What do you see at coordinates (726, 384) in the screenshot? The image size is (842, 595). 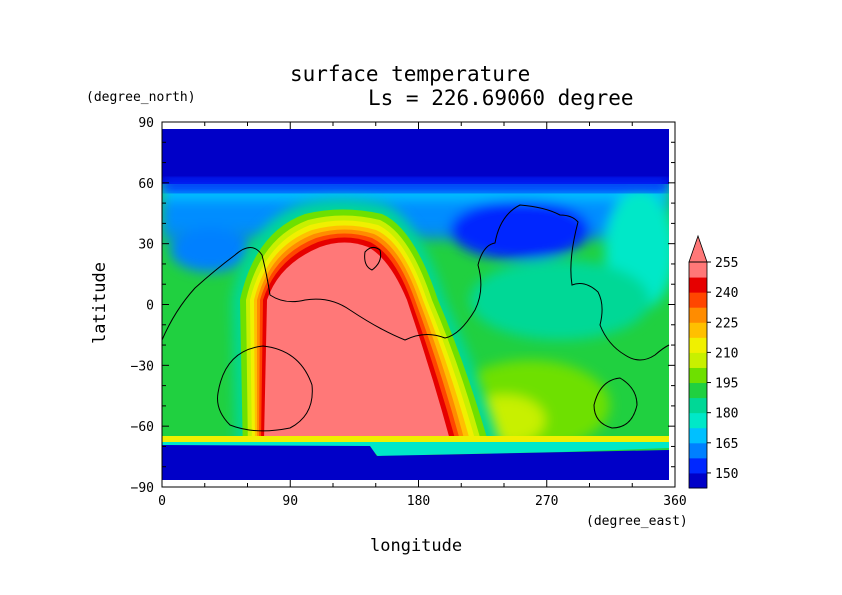 I see `colorbar-label: 195` at bounding box center [726, 384].